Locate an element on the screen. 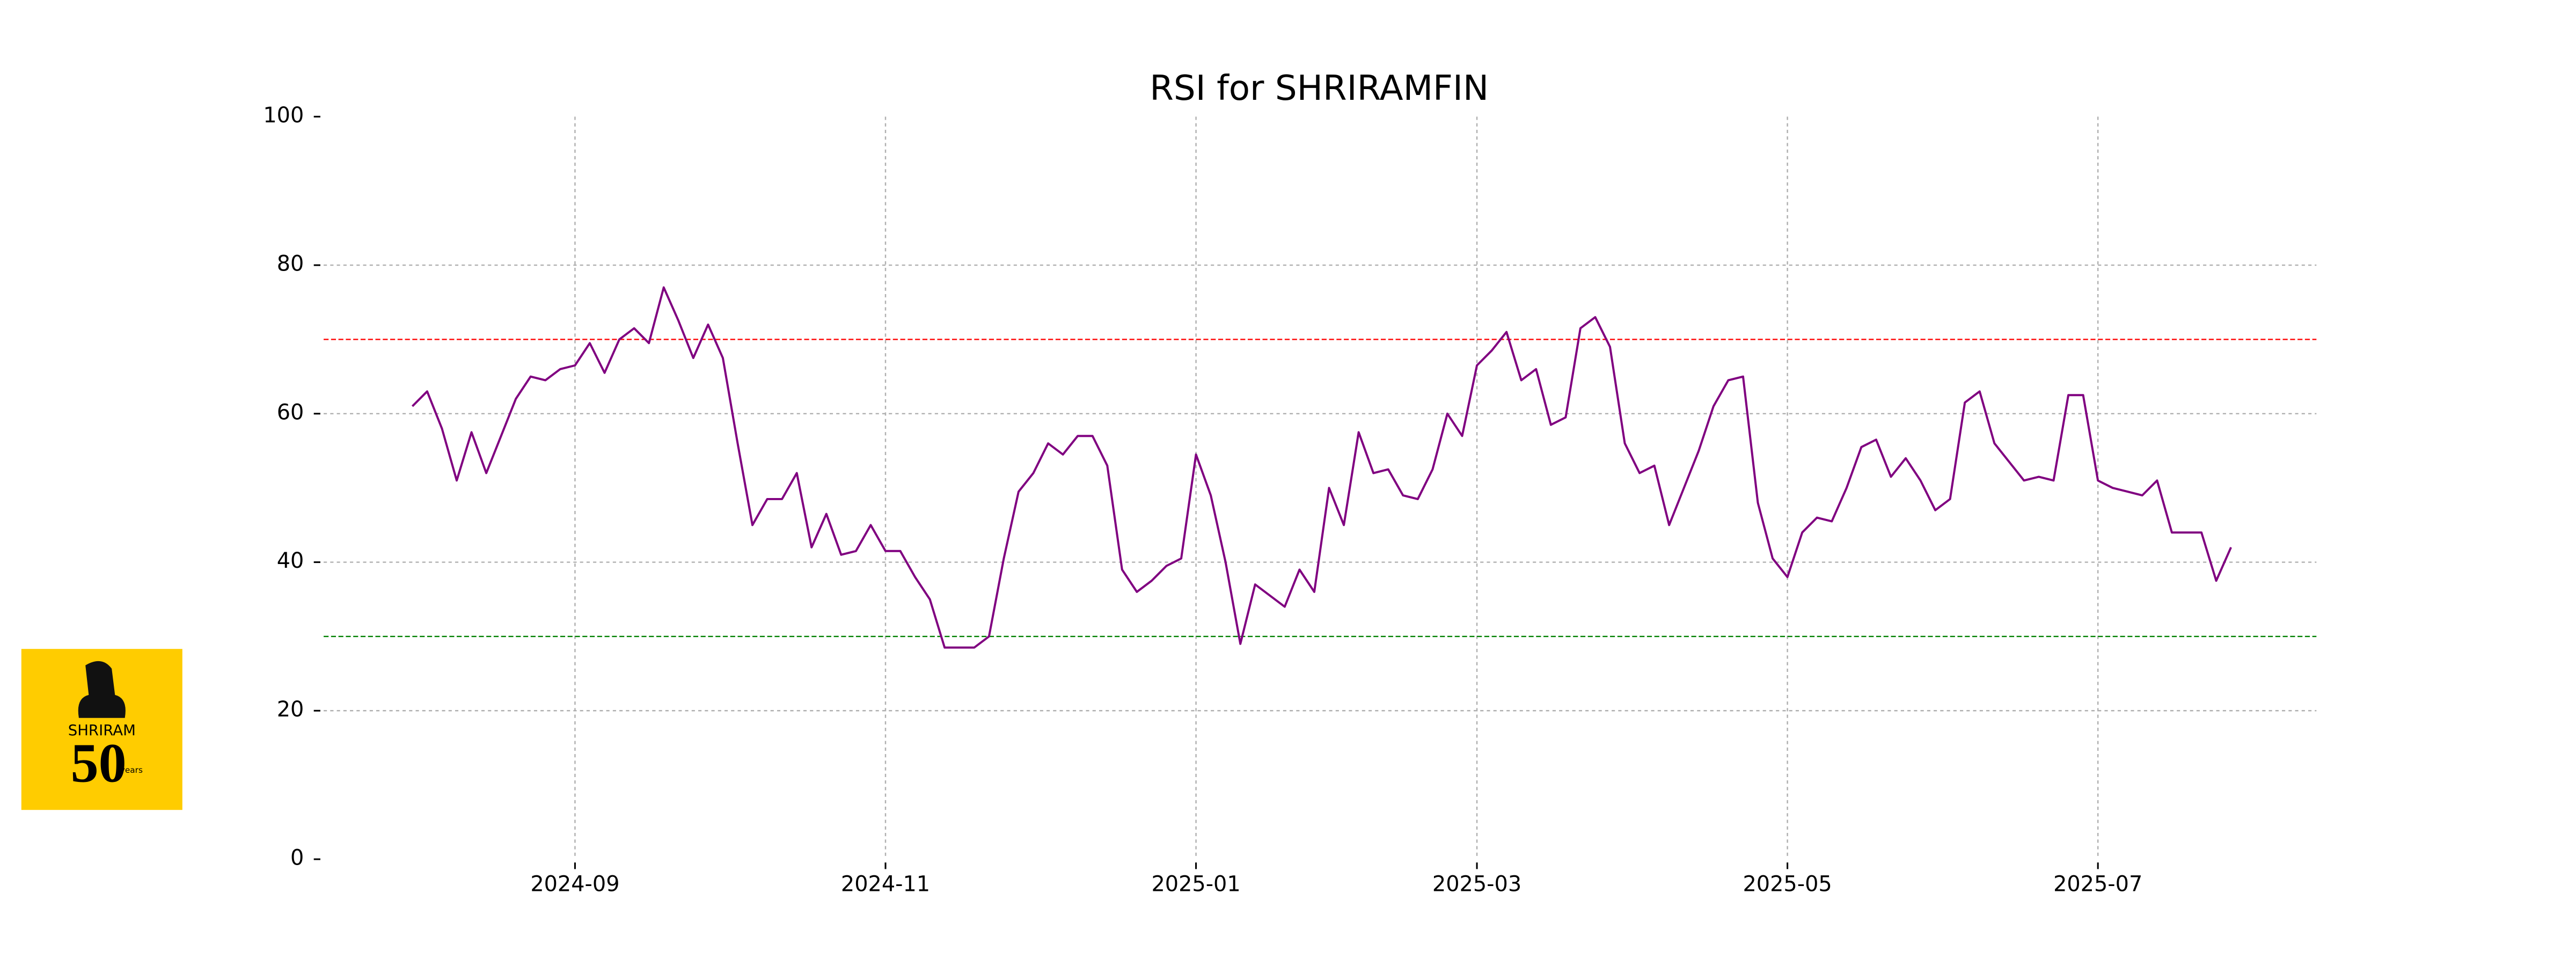  logo-name: SHRIRAM is located at coordinates (102, 730).